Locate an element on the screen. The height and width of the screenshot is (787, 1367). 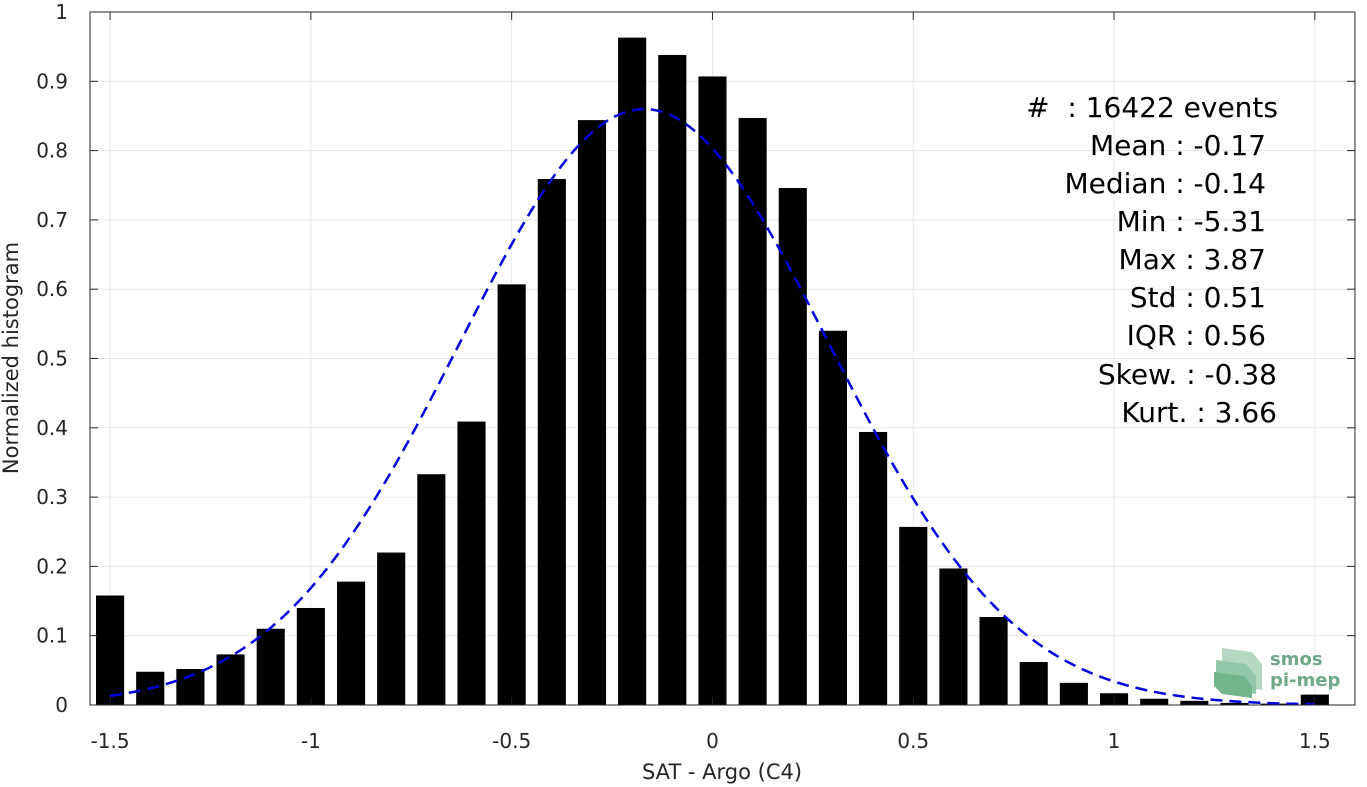
y-tick-label: 1 is located at coordinates (61, 12).